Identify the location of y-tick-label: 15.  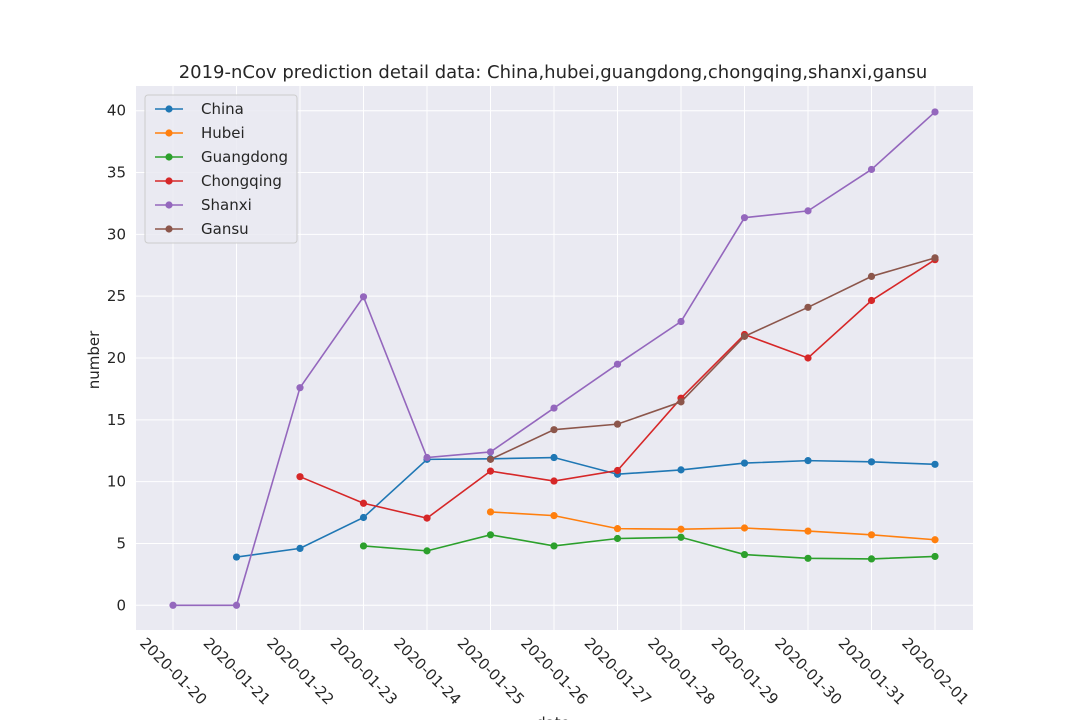
(116, 420).